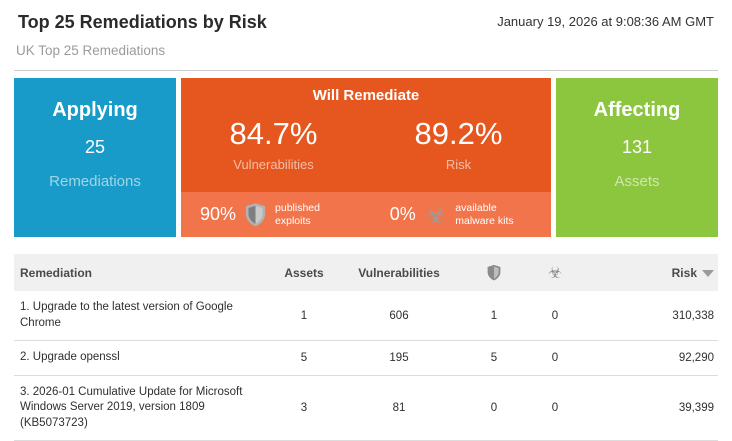  I want to click on vulnerabilities-cell: 81, so click(399, 408).